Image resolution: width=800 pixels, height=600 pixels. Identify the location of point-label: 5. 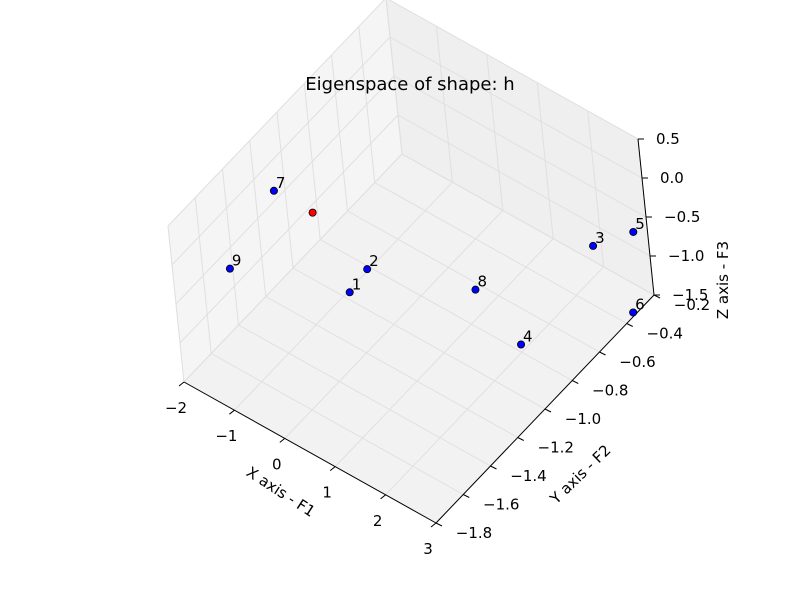
(640, 224).